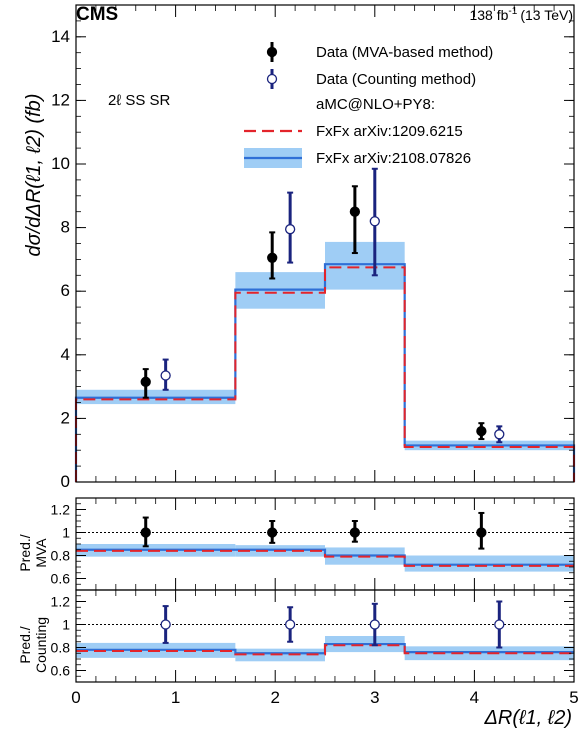 The height and width of the screenshot is (730, 580). What do you see at coordinates (313, 544) in the screenshot?
I see `ratio-mva-panel: 0.6 0.8 1 1.2` at bounding box center [313, 544].